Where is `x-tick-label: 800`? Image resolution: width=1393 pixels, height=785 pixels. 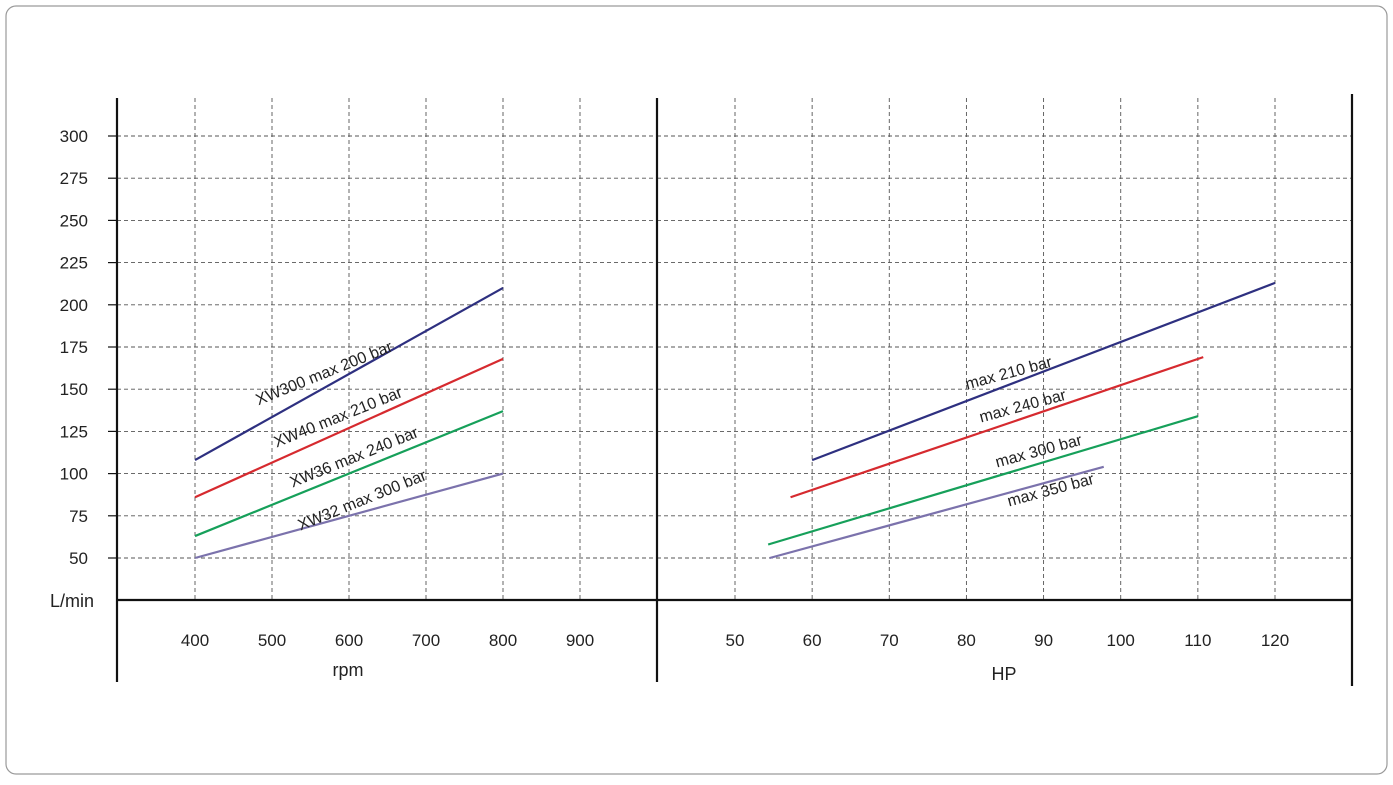
x-tick-label: 800 is located at coordinates (503, 640).